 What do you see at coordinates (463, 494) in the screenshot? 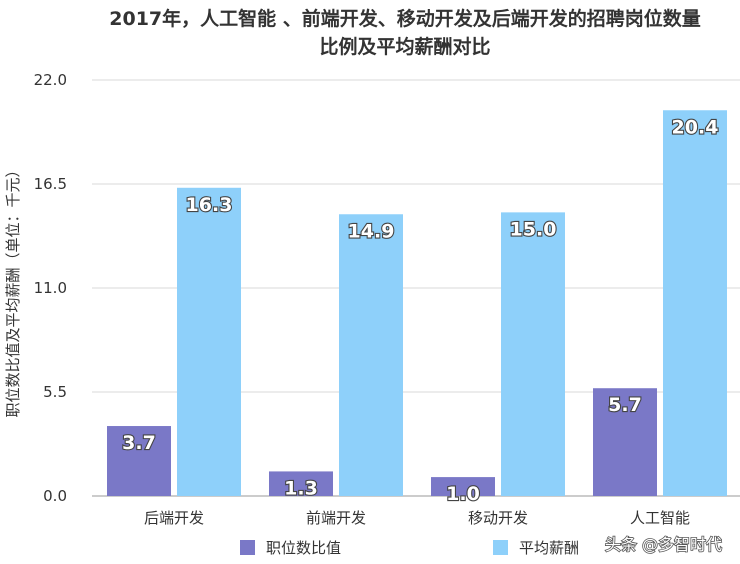
I see `data-label: 1.0` at bounding box center [463, 494].